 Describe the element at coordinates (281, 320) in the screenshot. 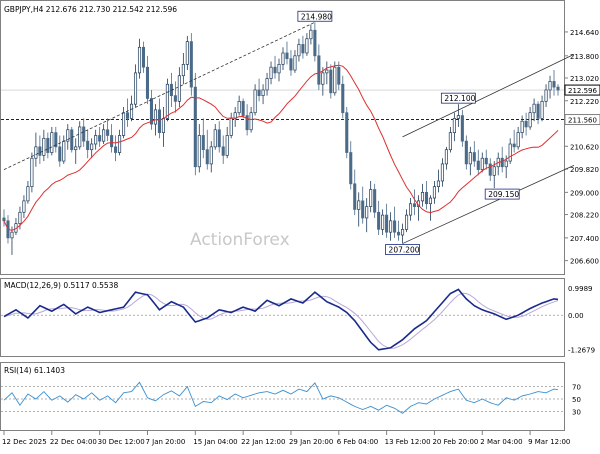

I see `macd-signal-line` at that location.